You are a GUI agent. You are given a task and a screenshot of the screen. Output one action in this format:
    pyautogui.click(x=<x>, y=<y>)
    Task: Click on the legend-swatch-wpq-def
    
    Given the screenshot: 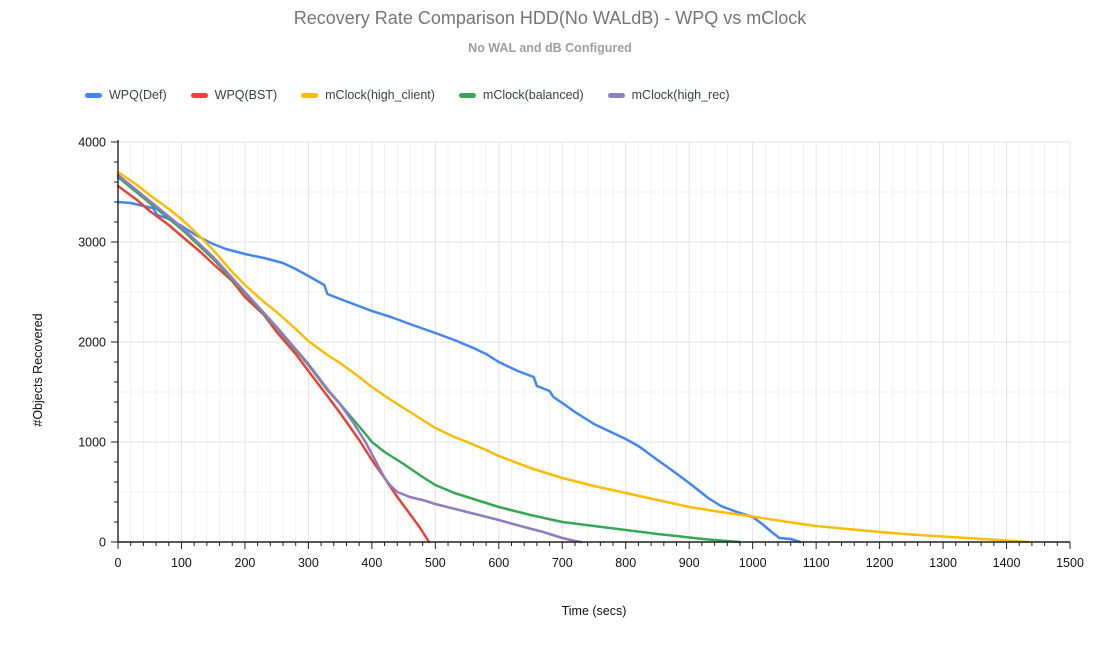 What is the action you would take?
    pyautogui.click(x=93, y=95)
    